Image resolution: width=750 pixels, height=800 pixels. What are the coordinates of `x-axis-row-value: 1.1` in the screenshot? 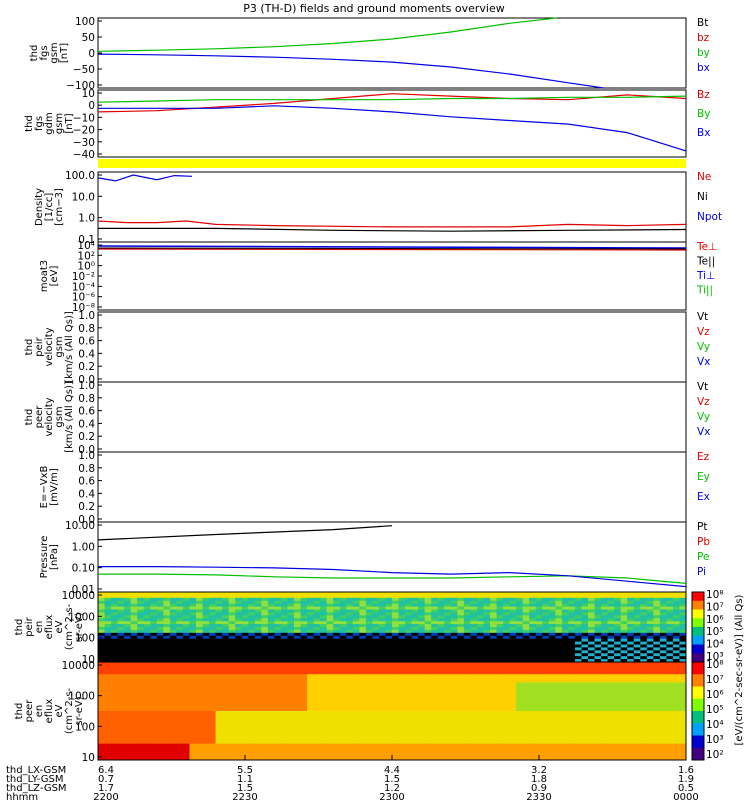 It's located at (245, 779).